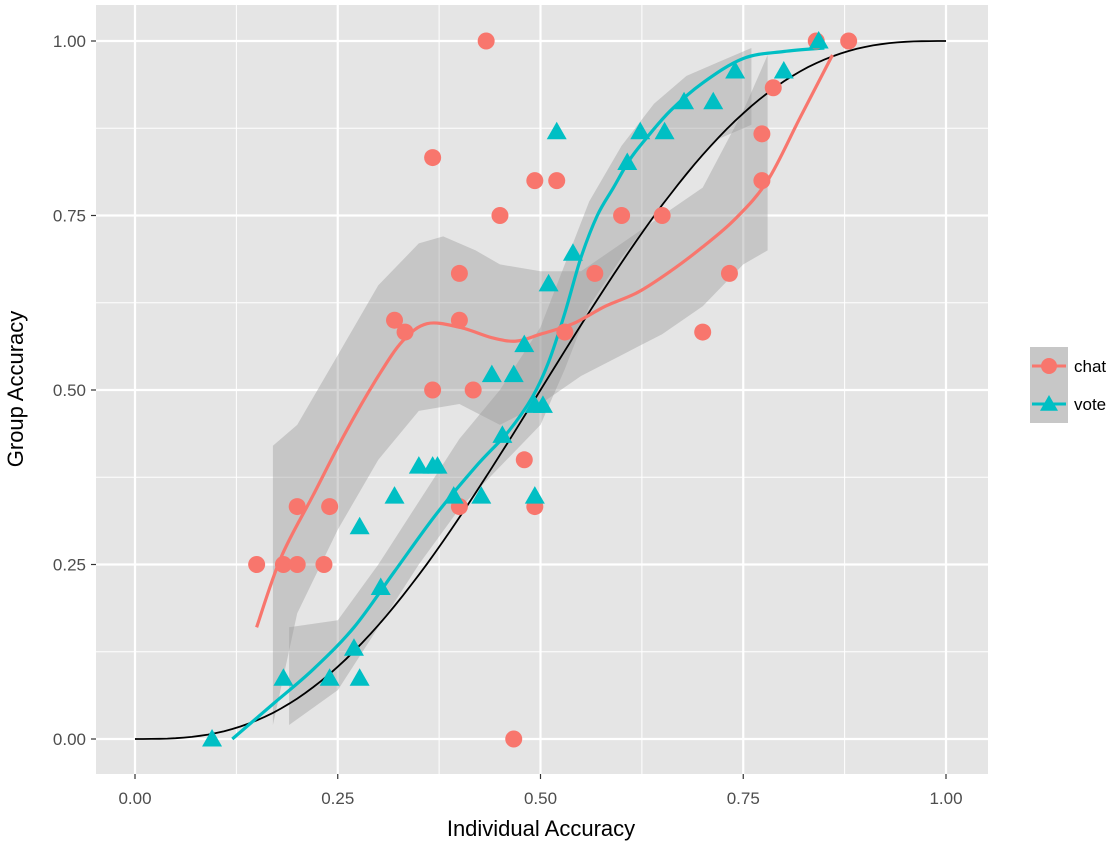 The width and height of the screenshot is (1118, 846). What do you see at coordinates (69, 41) in the screenshot?
I see `y-tick-label: 1.00` at bounding box center [69, 41].